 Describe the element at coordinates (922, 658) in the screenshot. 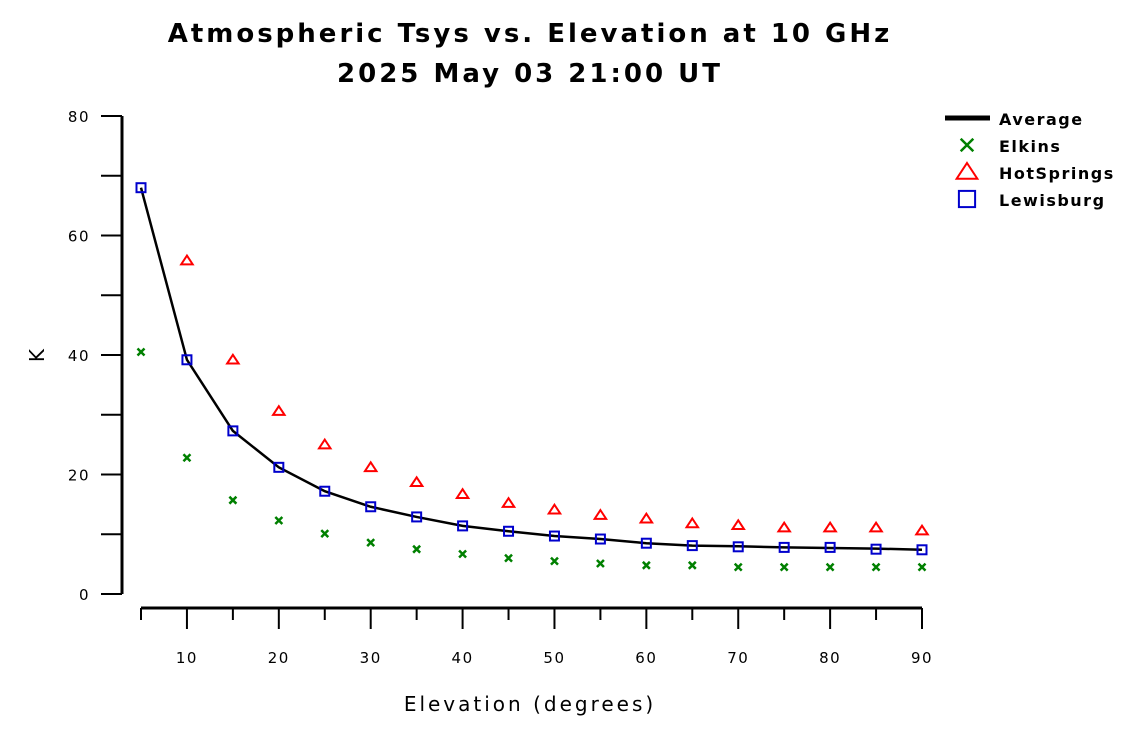

I see `x-tick-label: 90` at that location.